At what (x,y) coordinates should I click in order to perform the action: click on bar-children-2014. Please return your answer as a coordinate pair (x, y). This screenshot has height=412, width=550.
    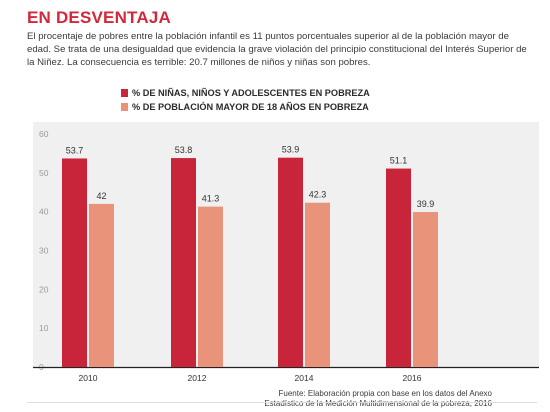
    Looking at the image, I should click on (290, 262).